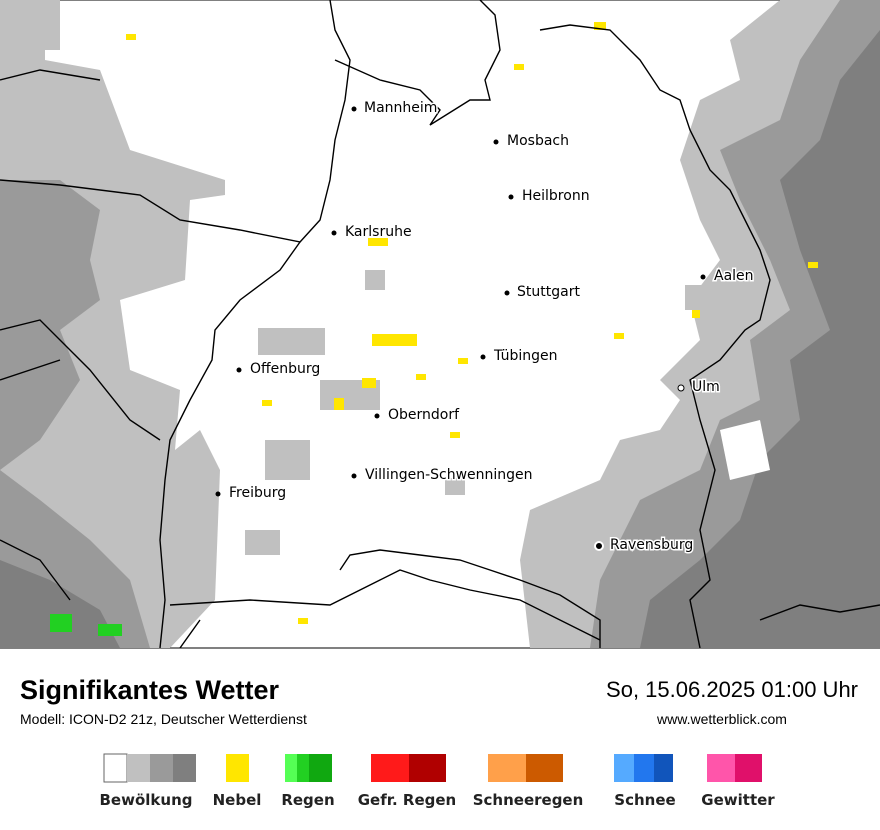  I want to click on legend-swatches, so click(432, 768).